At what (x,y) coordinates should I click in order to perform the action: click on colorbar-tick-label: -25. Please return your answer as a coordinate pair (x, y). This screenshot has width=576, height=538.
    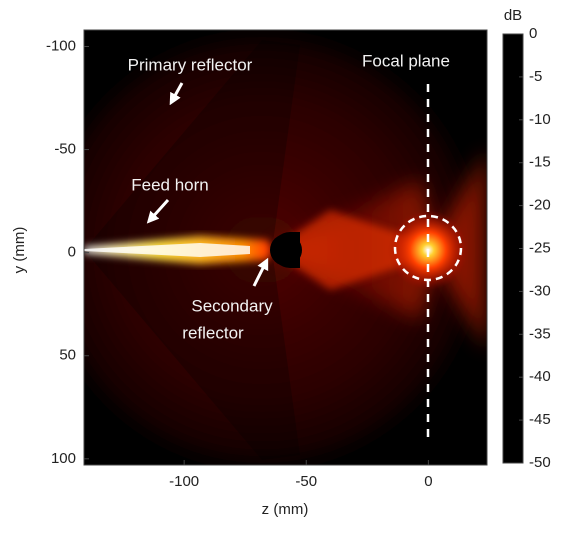
    Looking at the image, I should click on (540, 247).